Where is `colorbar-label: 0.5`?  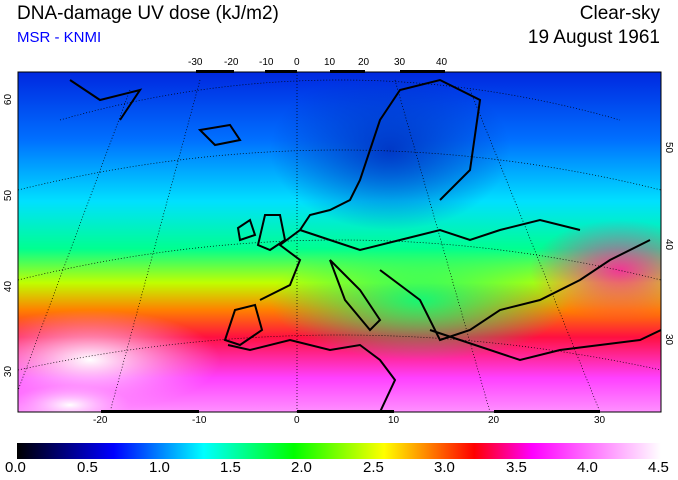
colorbar-label: 0.5 is located at coordinates (87, 467).